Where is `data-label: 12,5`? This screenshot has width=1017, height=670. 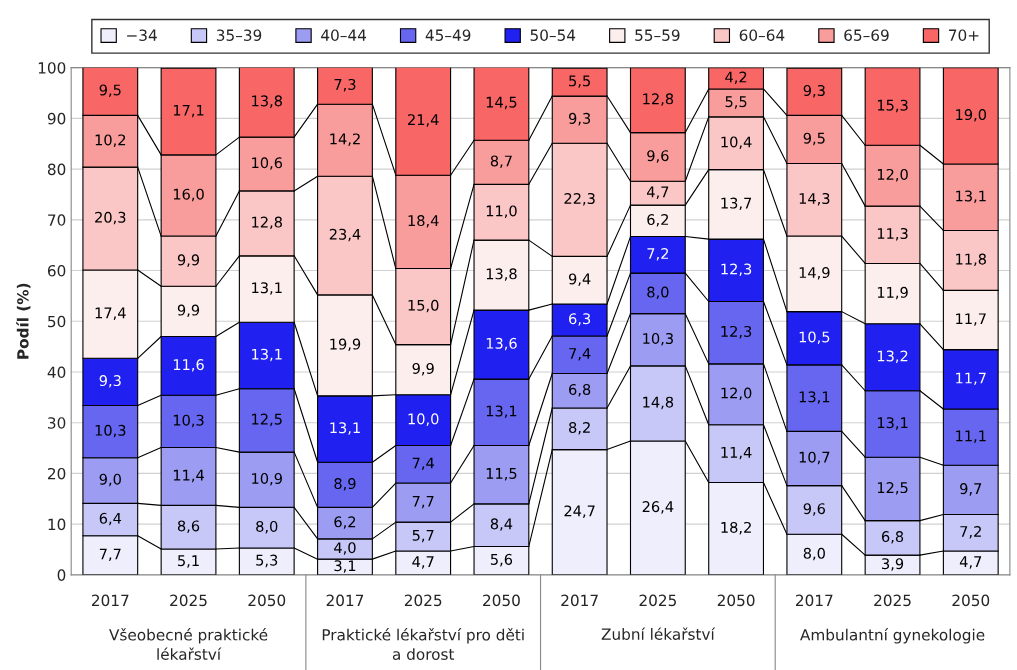 data-label: 12,5 is located at coordinates (892, 488).